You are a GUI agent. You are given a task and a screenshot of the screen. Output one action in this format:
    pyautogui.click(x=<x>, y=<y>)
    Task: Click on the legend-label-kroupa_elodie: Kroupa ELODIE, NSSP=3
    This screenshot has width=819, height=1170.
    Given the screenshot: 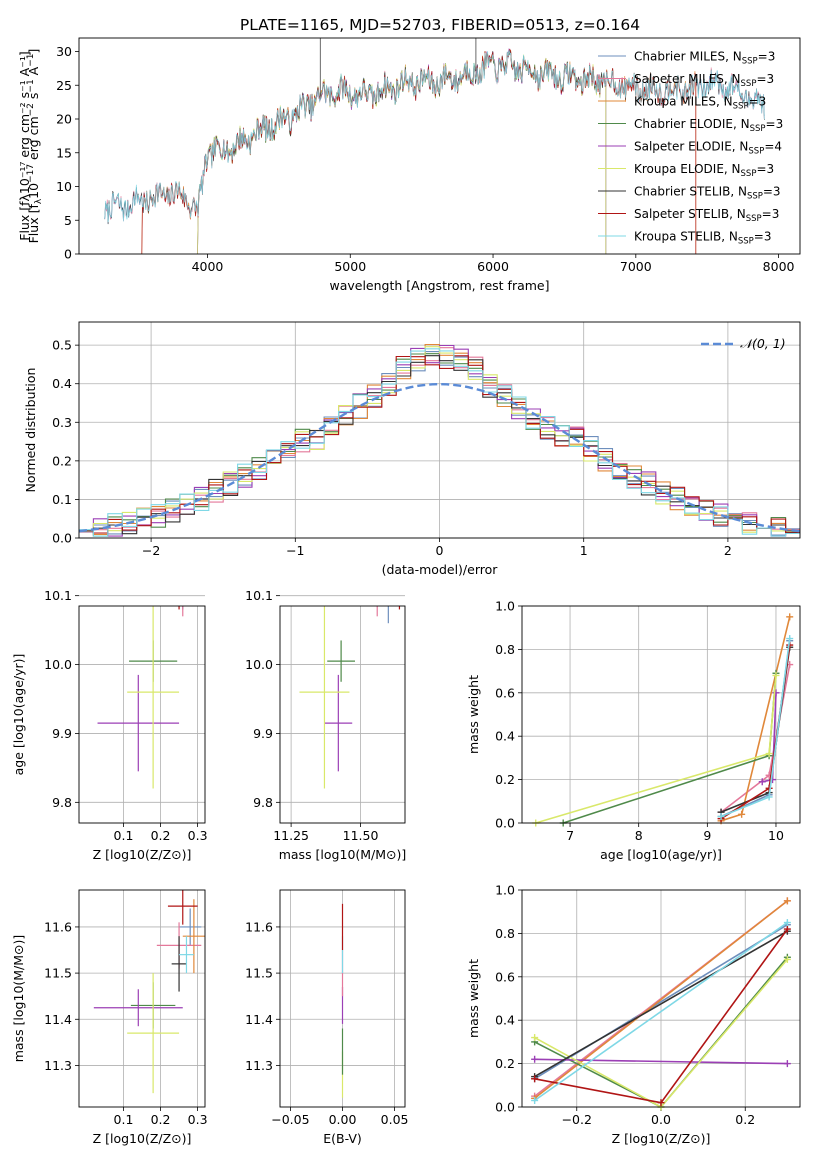 What is the action you would take?
    pyautogui.click(x=704, y=170)
    